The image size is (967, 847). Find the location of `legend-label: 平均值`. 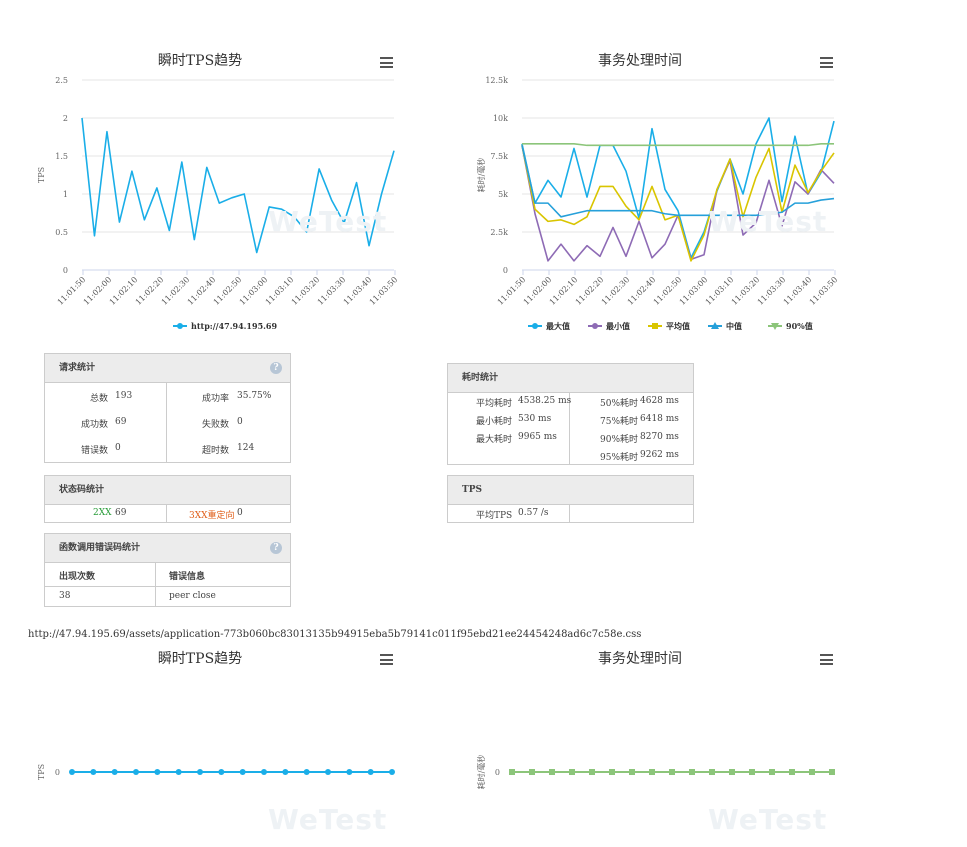

legend-label: 平均值 is located at coordinates (678, 326).